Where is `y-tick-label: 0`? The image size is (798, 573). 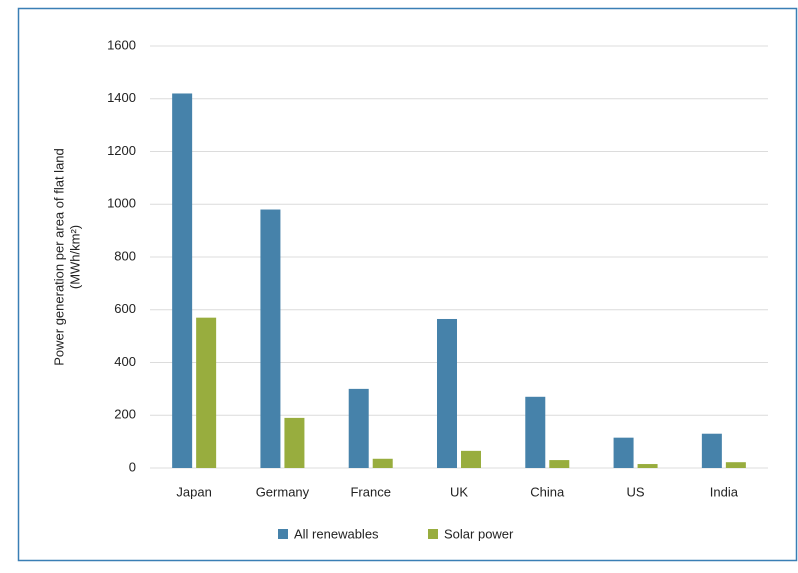 y-tick-label: 0 is located at coordinates (132, 466).